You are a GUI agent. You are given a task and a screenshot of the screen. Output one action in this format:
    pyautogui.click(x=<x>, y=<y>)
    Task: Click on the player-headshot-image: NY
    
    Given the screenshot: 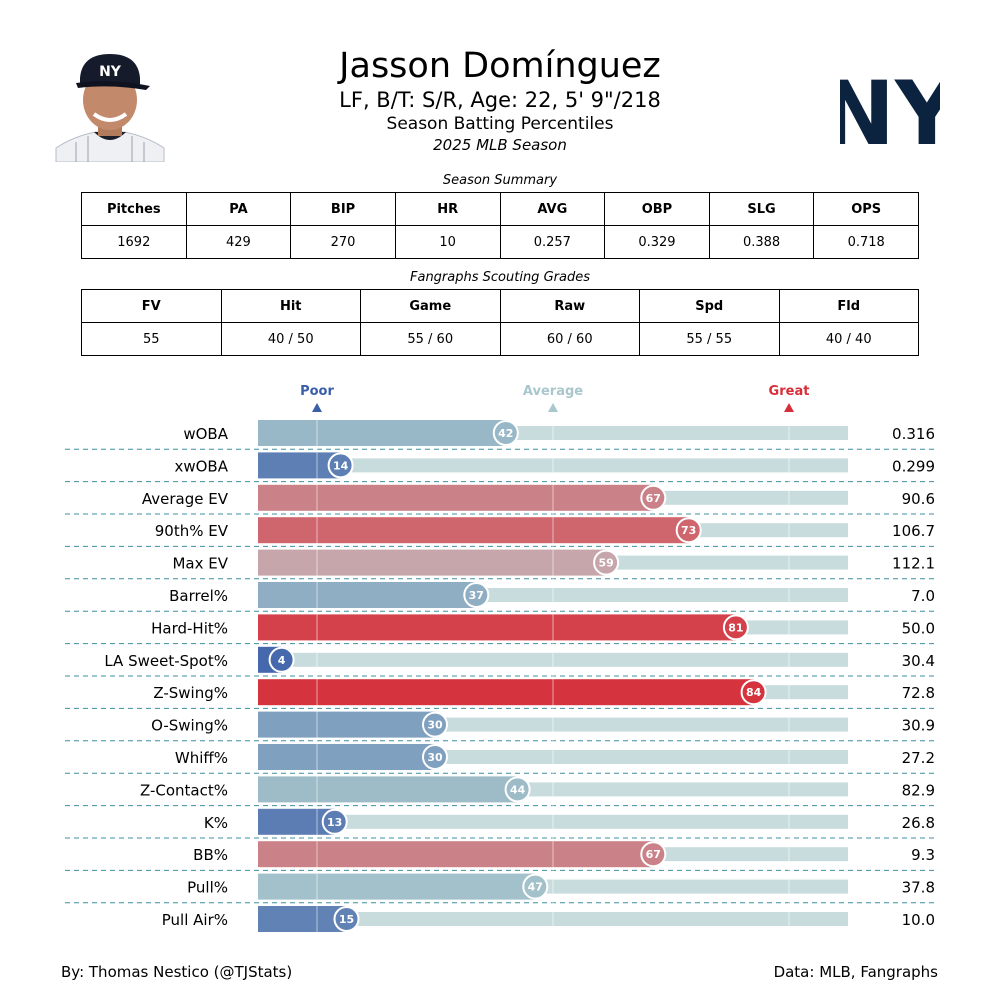 What is the action you would take?
    pyautogui.click(x=110, y=108)
    